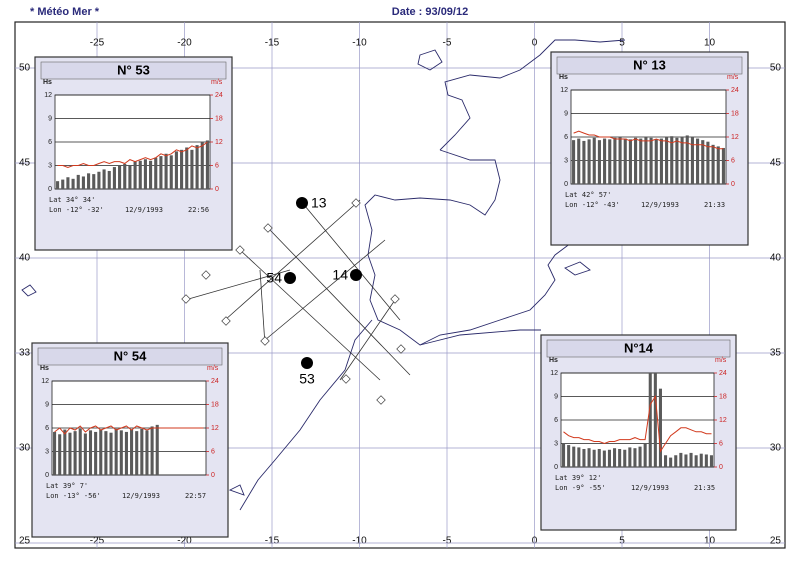  Describe the element at coordinates (535, 541) in the screenshot. I see `lon-label-bottom: 0` at that location.